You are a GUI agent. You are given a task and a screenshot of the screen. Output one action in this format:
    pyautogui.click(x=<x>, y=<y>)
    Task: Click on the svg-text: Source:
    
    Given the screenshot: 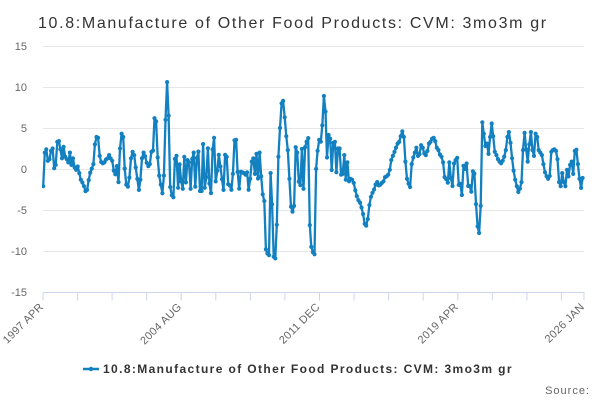 What is the action you would take?
    pyautogui.click(x=567, y=391)
    